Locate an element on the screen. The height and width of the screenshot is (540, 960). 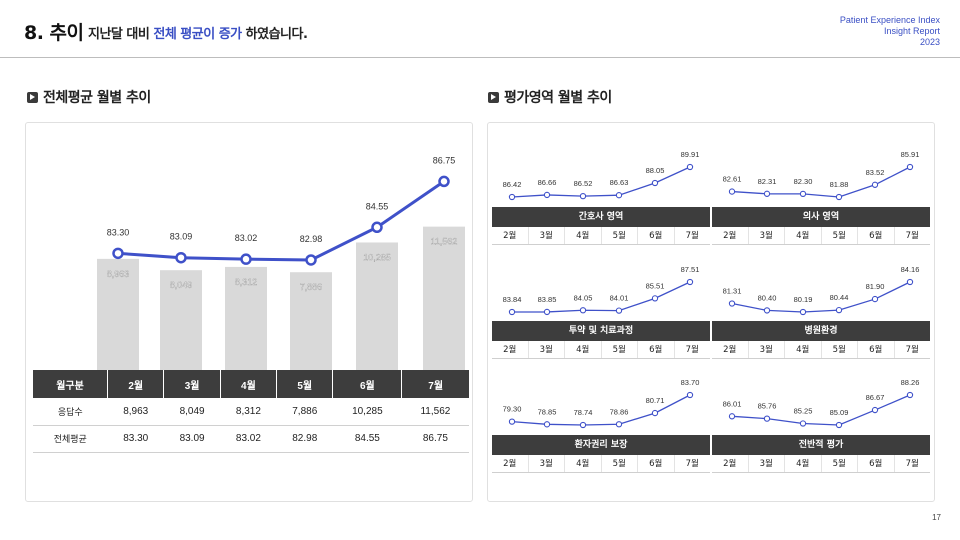
table-cell: 83.30 is located at coordinates (135, 439).